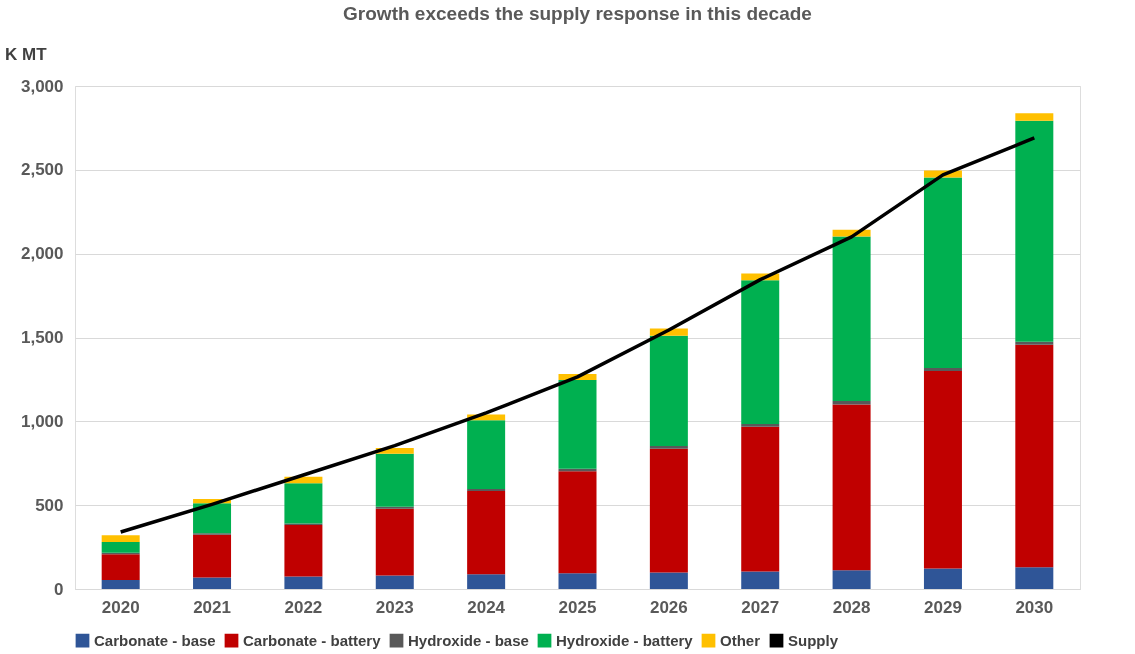 This screenshot has height=654, width=1135. I want to click on x-tick-label: 2025, so click(577, 607).